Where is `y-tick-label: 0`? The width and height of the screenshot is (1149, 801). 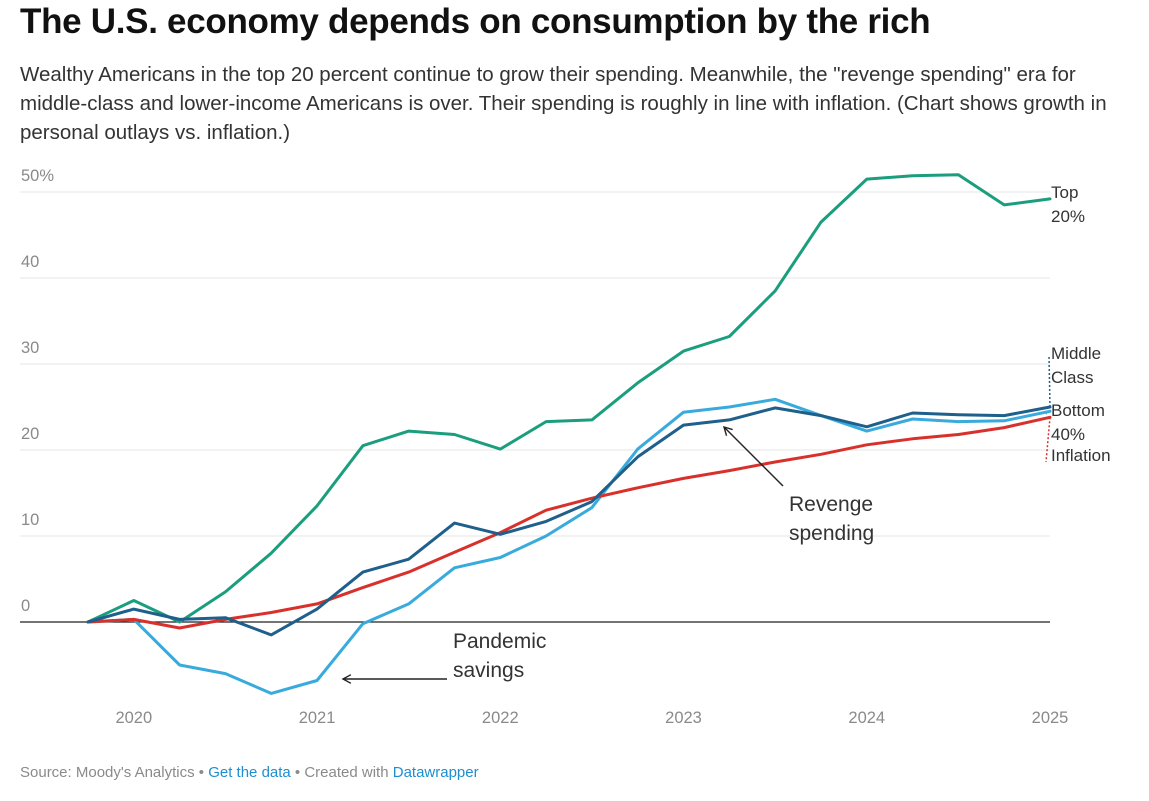 y-tick-label: 0 is located at coordinates (25, 606).